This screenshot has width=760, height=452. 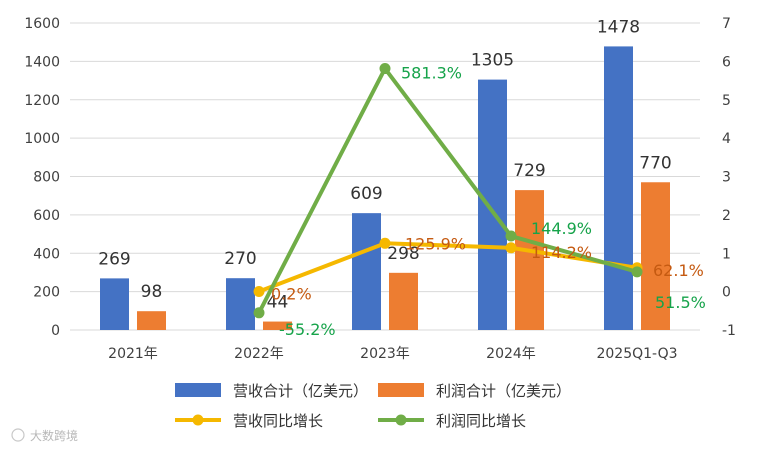 What do you see at coordinates (42, 62) in the screenshot?
I see `y-left-tick-label: 1400` at bounding box center [42, 62].